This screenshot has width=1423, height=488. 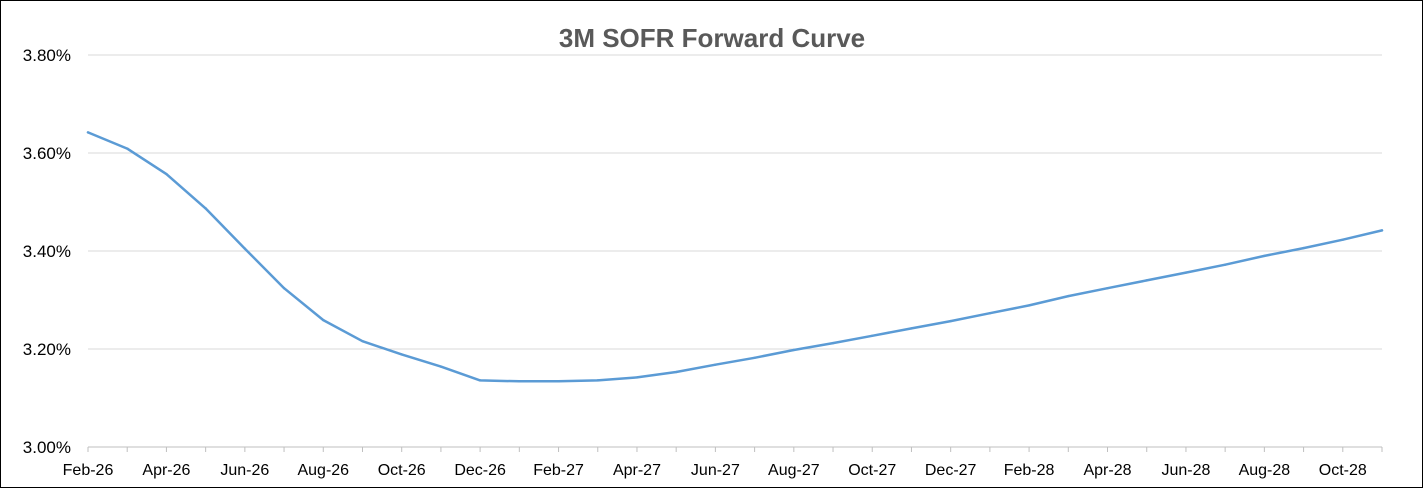 I want to click on x-tick-label: Apr-27, so click(x=637, y=470).